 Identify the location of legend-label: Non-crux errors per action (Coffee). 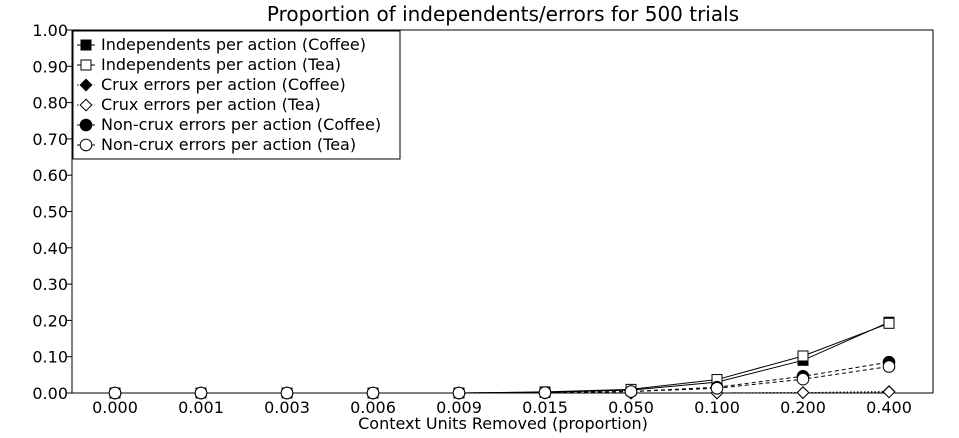
(241, 124).